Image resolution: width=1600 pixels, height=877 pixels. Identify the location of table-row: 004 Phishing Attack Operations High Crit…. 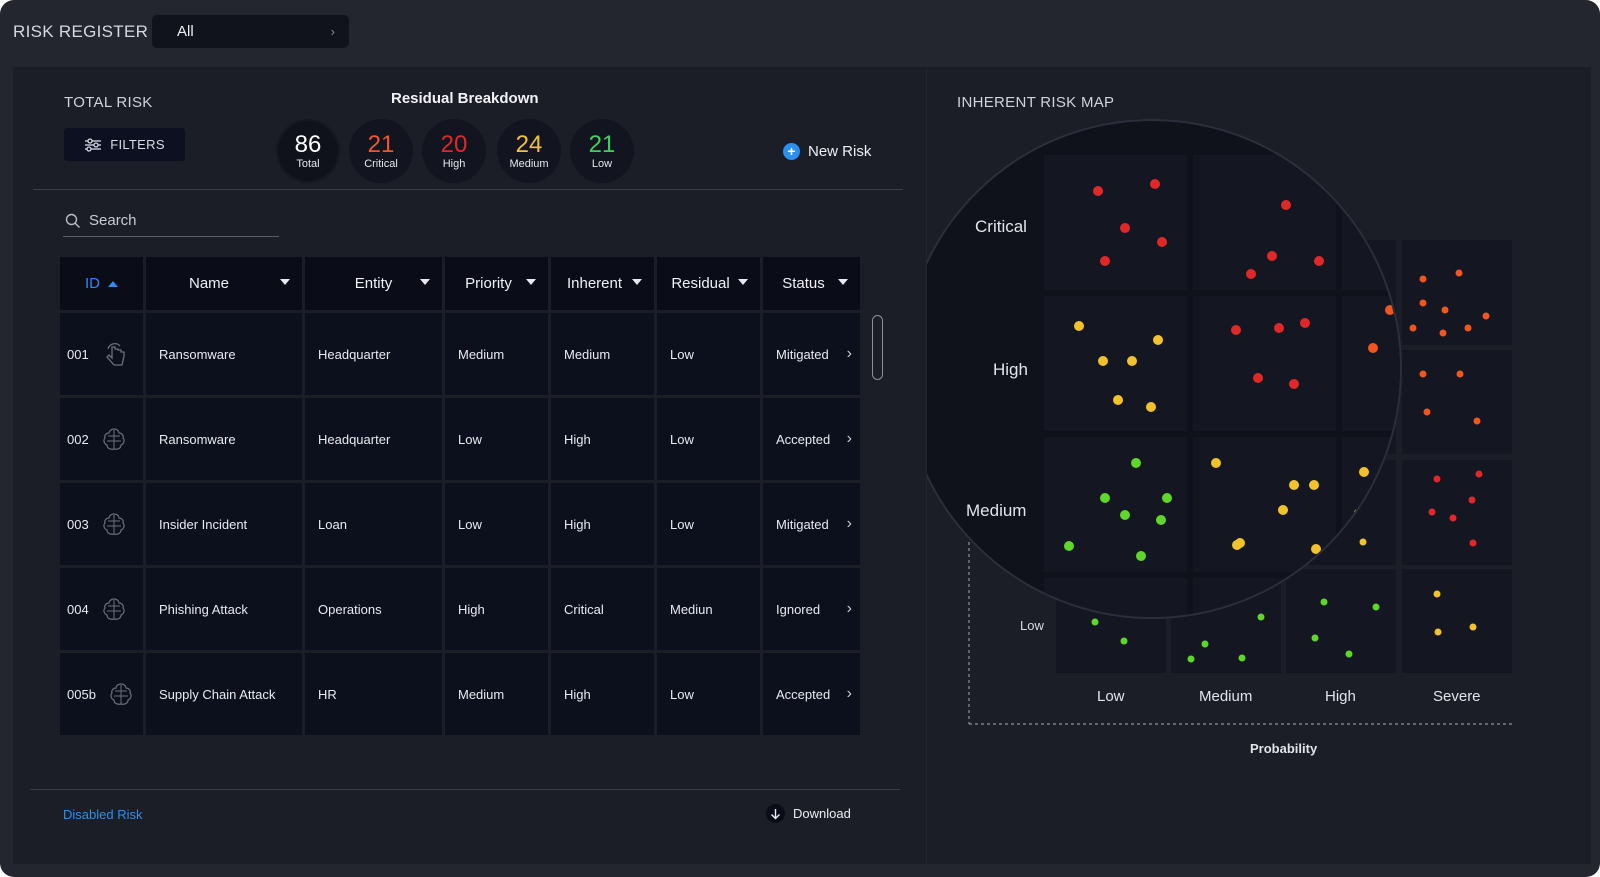
(460, 609).